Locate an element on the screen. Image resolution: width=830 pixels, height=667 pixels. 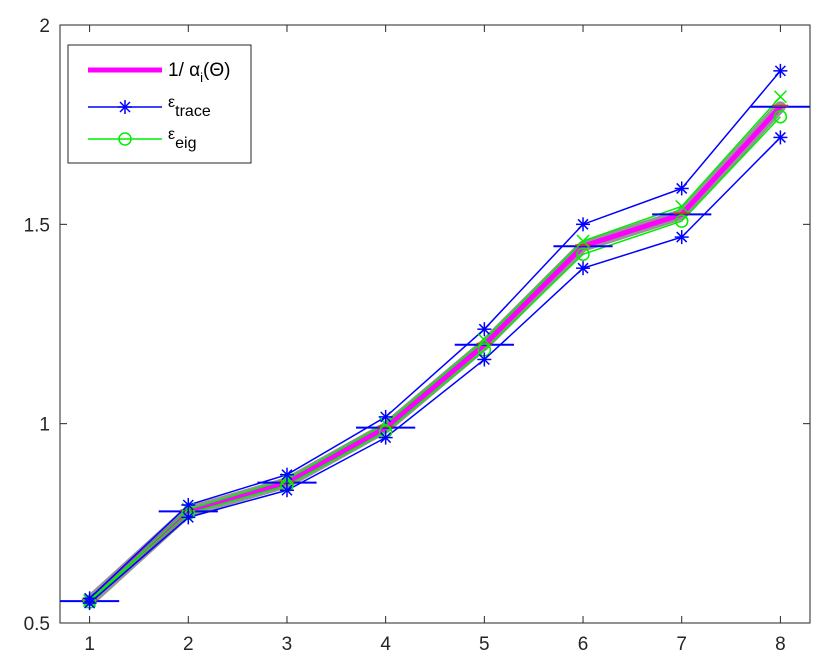
x-tick-label: 3 is located at coordinates (287, 644).